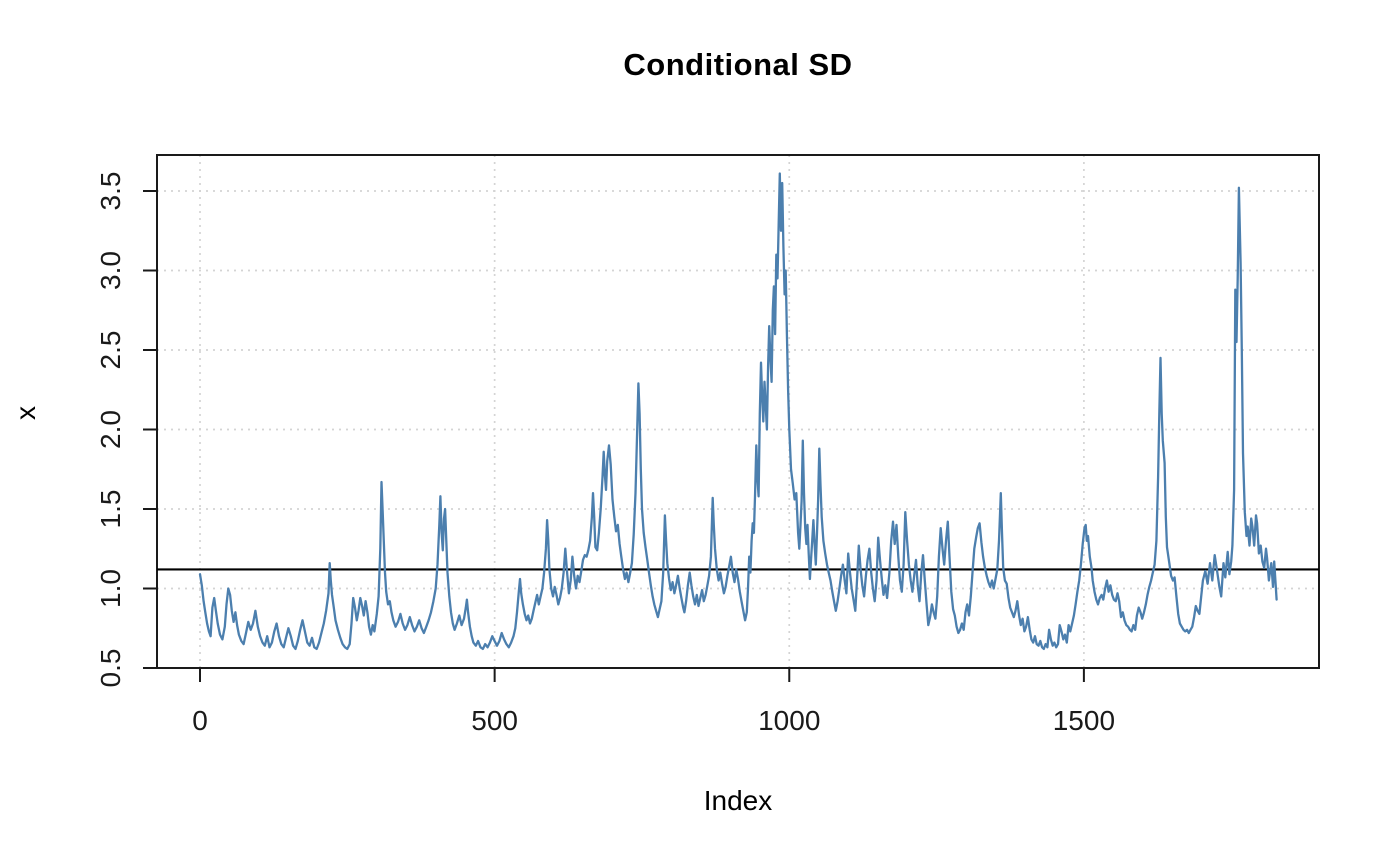 This screenshot has width=1400, height=866. What do you see at coordinates (110, 270) in the screenshot?
I see `y-tick-label: 3.0` at bounding box center [110, 270].